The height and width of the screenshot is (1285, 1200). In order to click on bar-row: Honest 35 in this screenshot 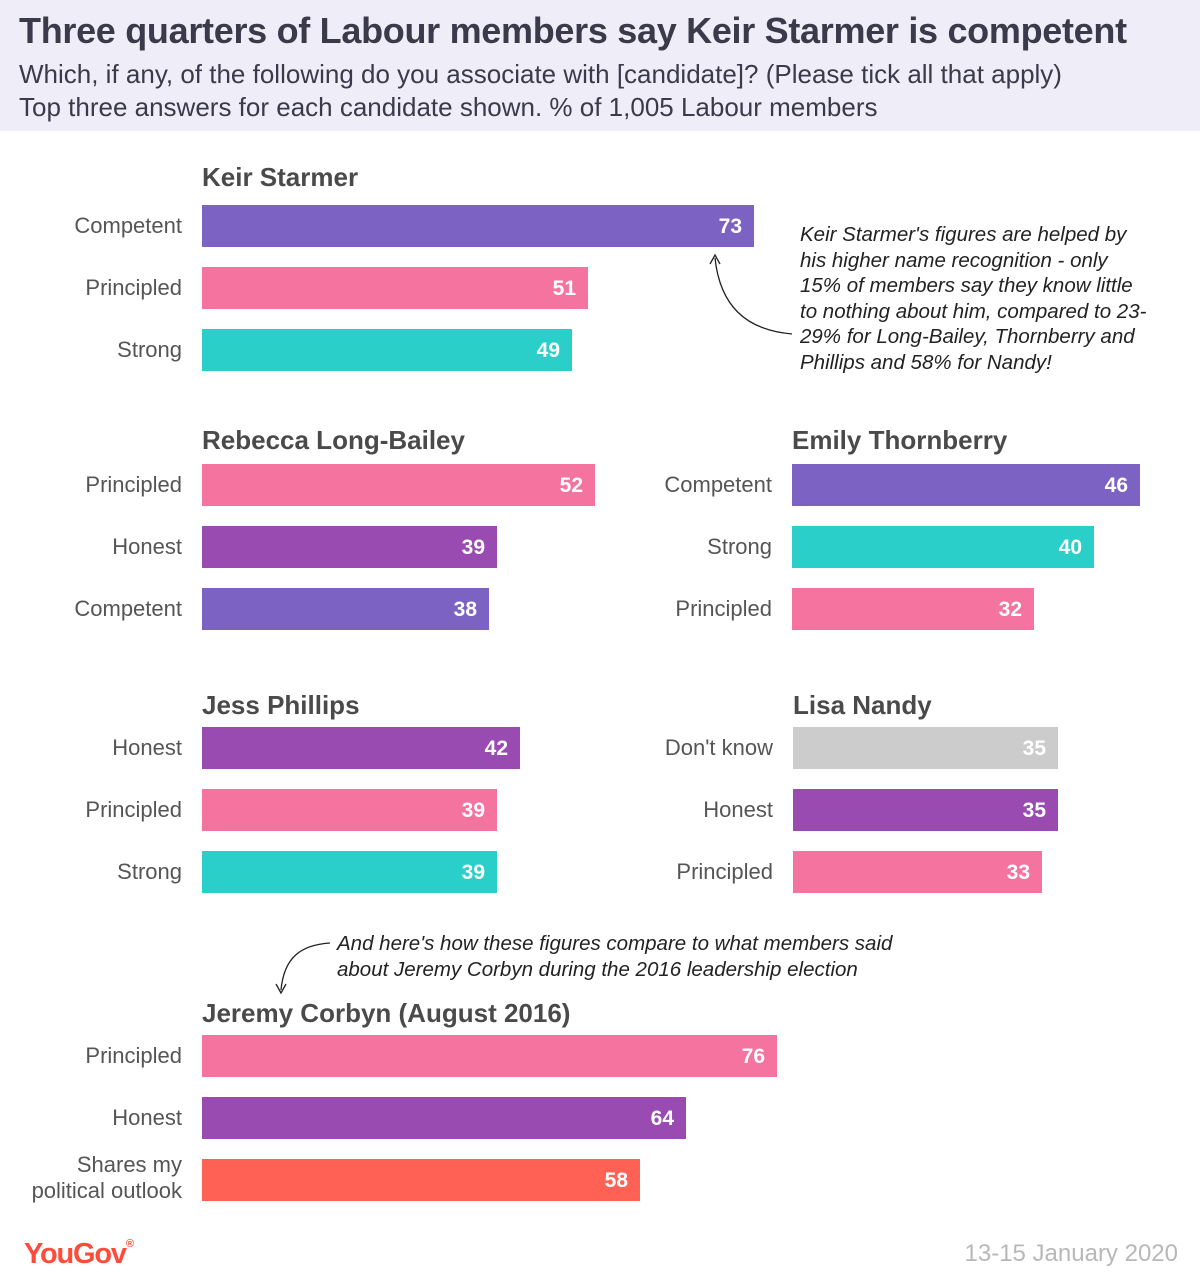, I will do `click(894, 810)`.